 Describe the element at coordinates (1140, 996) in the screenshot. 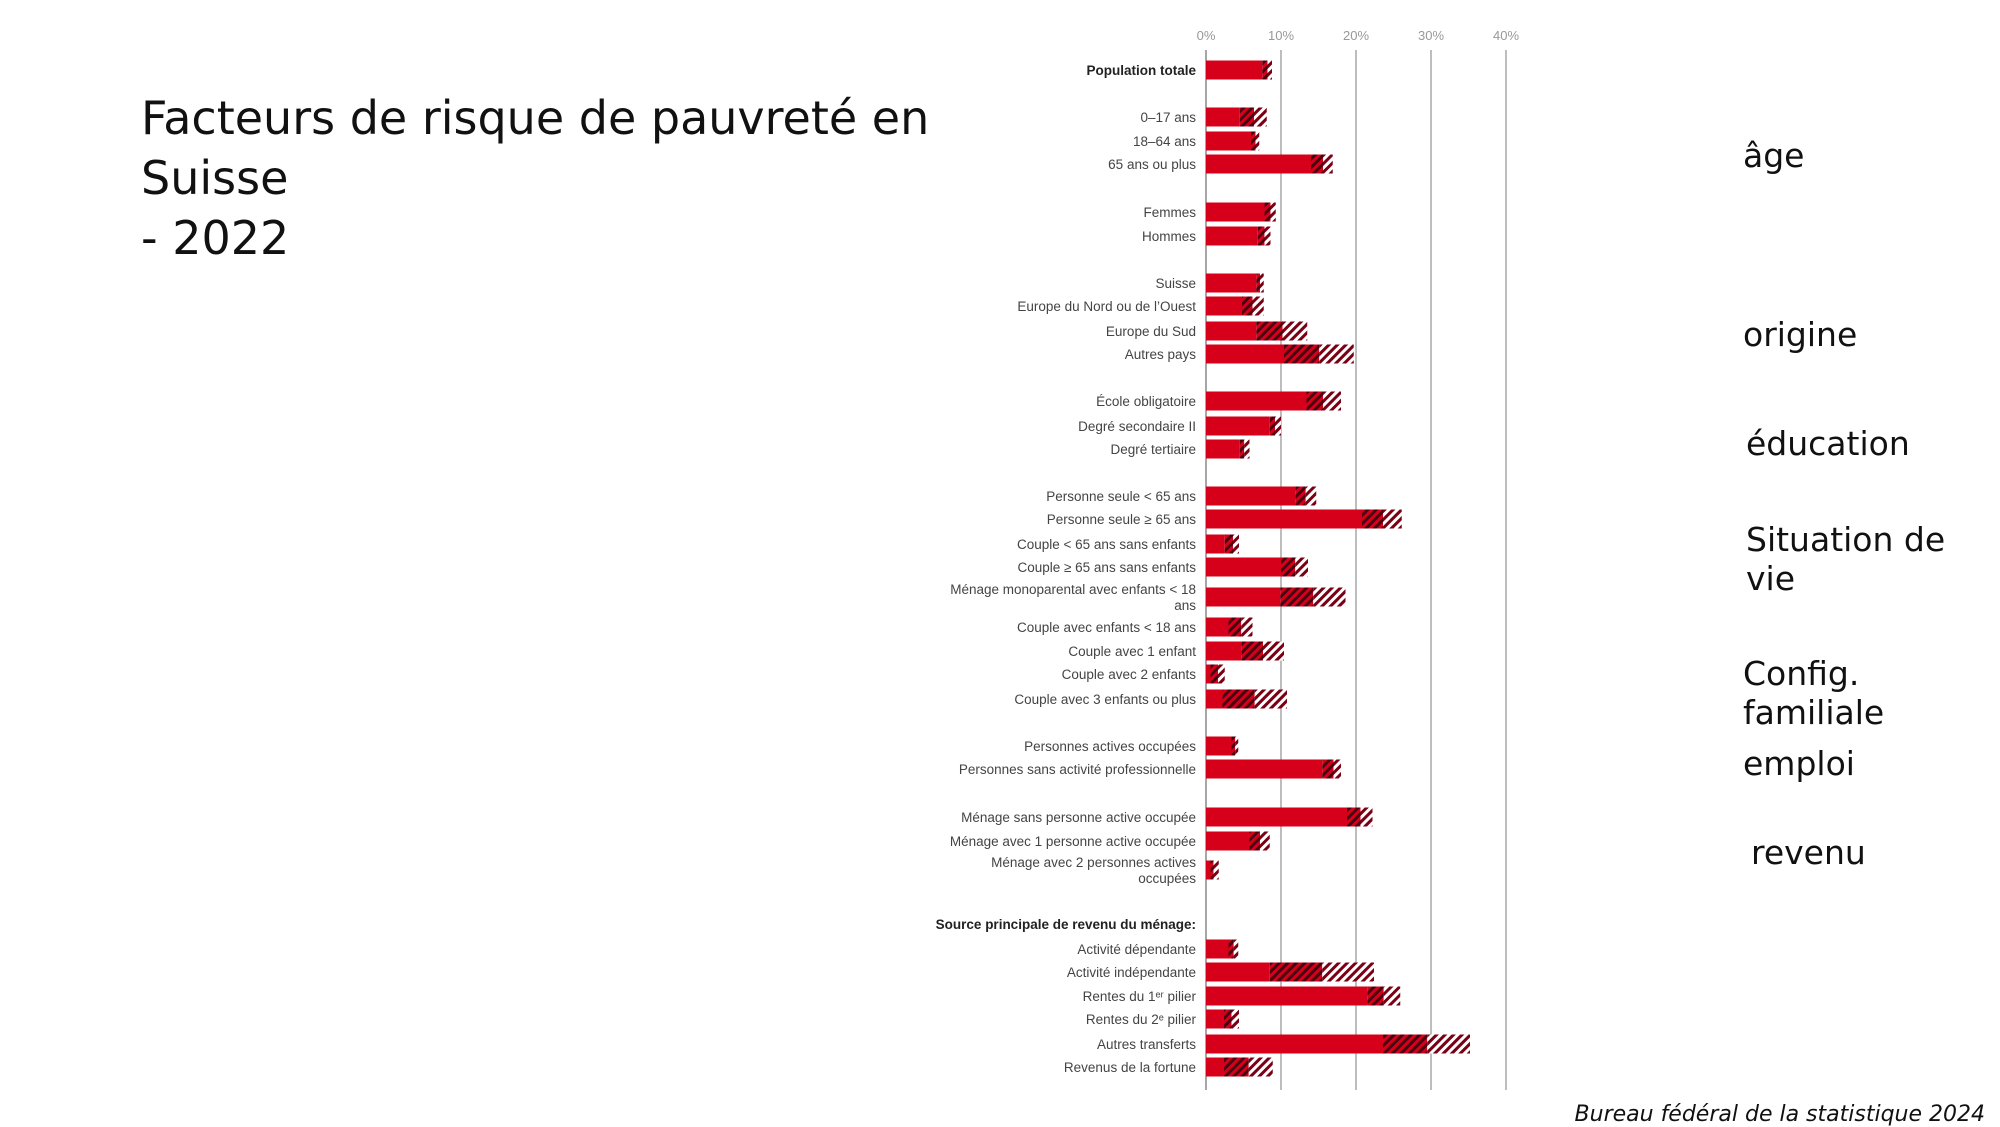

I see `row-label: Rentes du 1ᵉʳ pilier` at that location.